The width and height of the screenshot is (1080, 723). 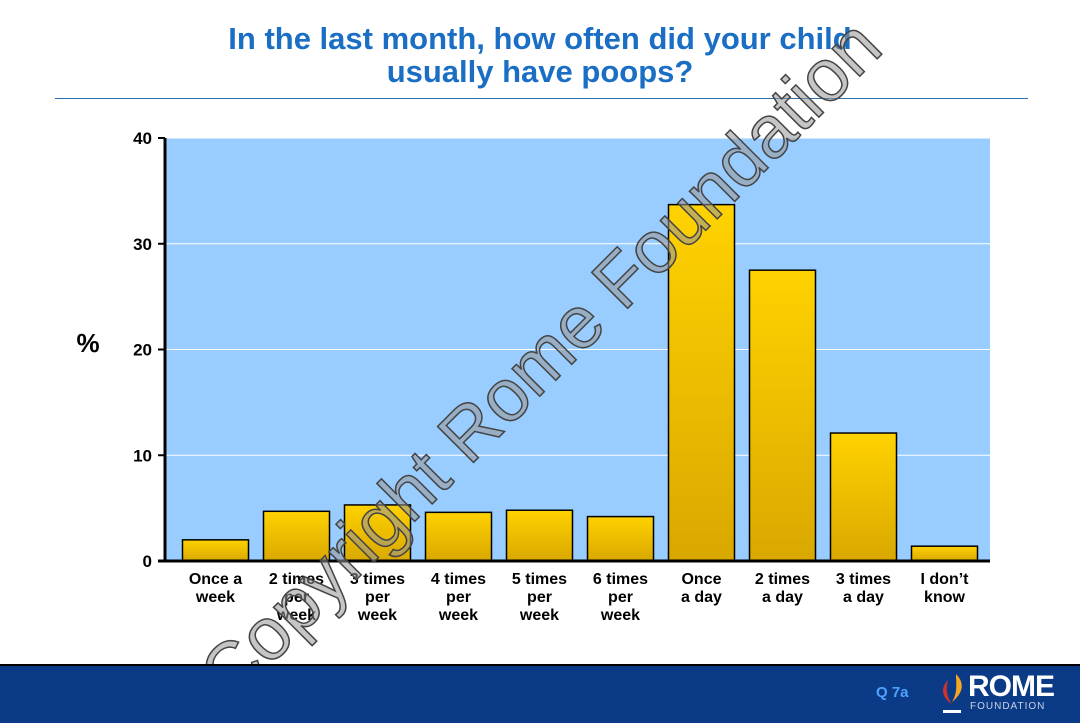 What do you see at coordinates (142, 138) in the screenshot?
I see `y-tick-label: 40` at bounding box center [142, 138].